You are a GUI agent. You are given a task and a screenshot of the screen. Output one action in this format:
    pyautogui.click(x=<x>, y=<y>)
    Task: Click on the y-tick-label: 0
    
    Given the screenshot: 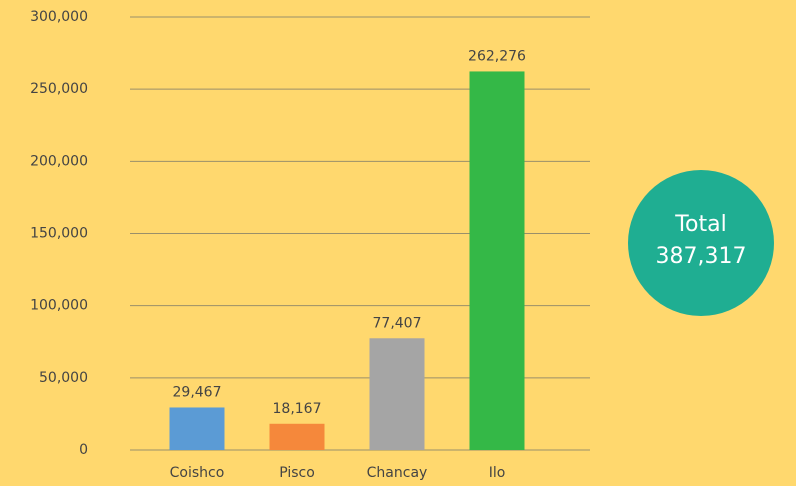 What is the action you would take?
    pyautogui.click(x=83, y=450)
    